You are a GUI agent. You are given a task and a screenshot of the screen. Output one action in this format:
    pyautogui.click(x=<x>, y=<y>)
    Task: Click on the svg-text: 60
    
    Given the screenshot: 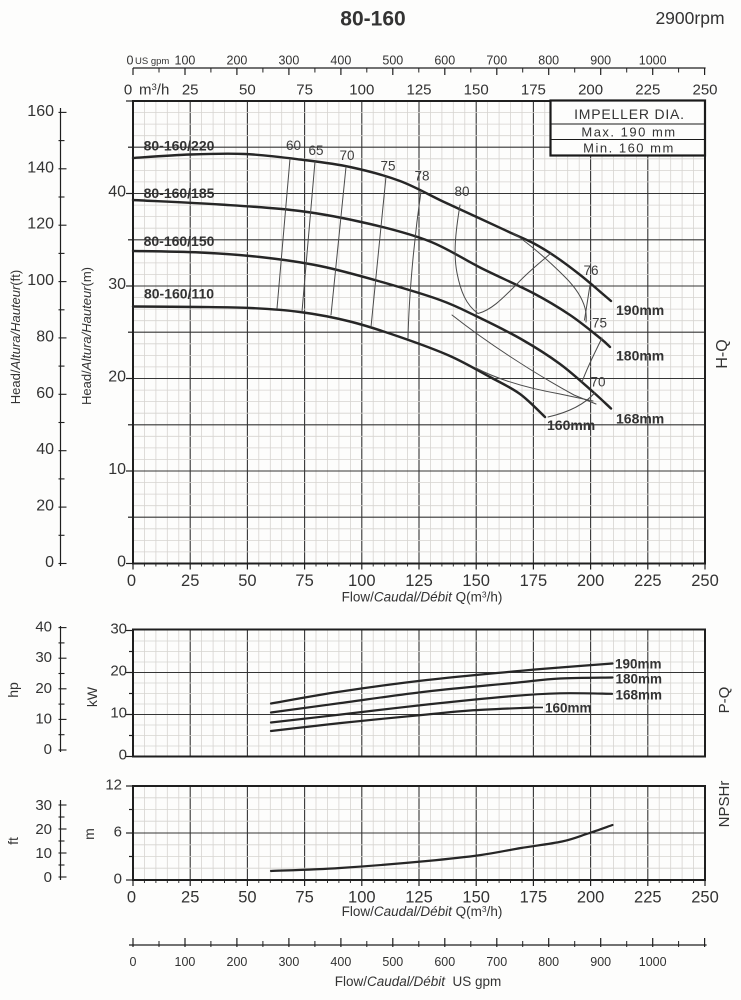 What is the action you would take?
    pyautogui.click(x=293, y=145)
    